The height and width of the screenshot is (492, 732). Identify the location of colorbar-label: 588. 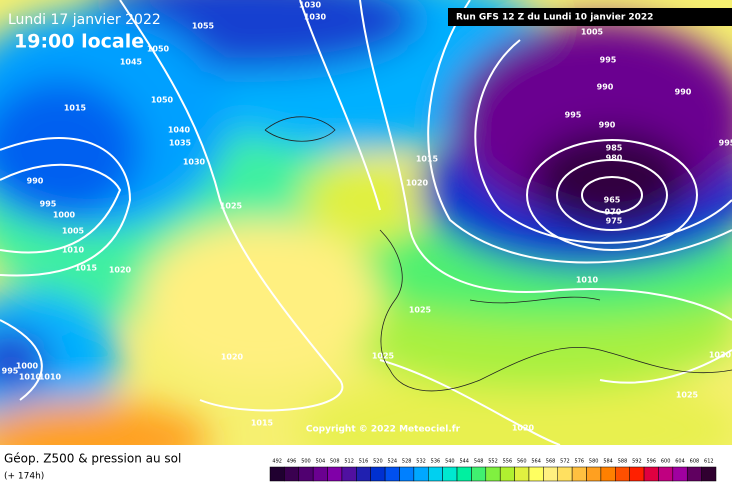
(623, 462).